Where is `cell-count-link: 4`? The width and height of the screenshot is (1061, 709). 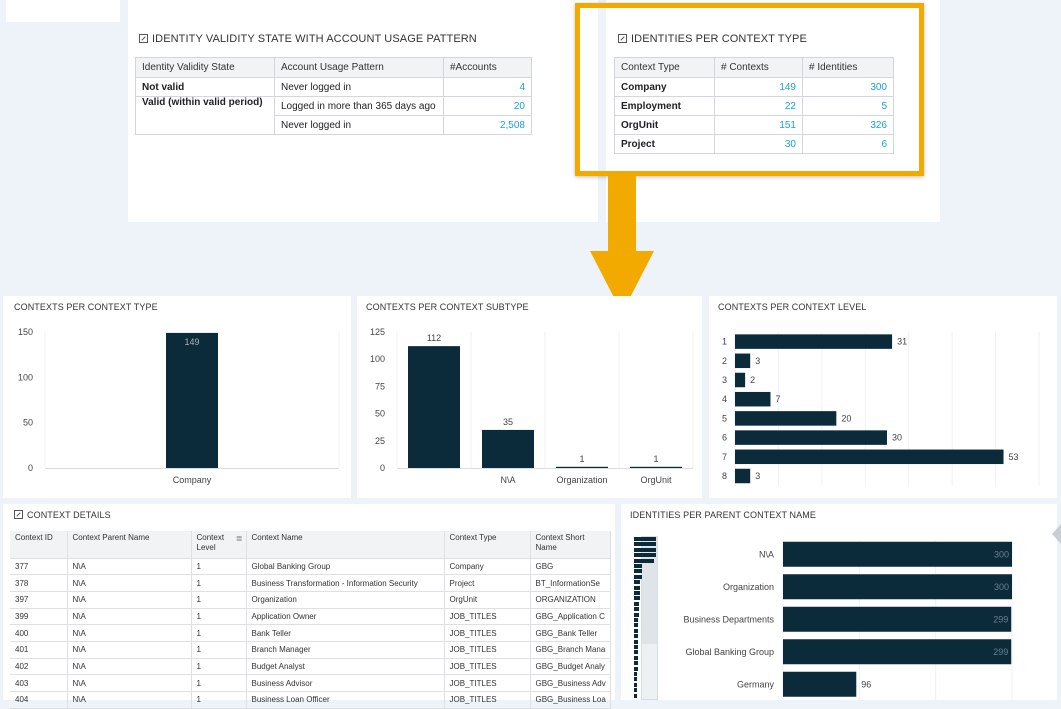 cell-count-link: 4 is located at coordinates (487, 87).